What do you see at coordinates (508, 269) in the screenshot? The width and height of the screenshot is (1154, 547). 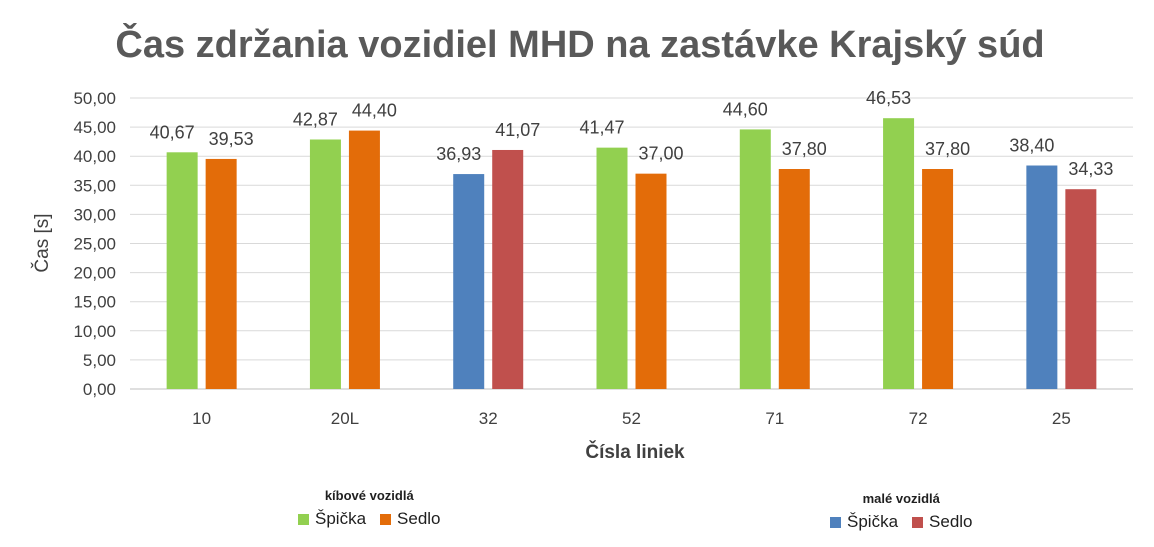 I see `bar-32-sedlo` at bounding box center [508, 269].